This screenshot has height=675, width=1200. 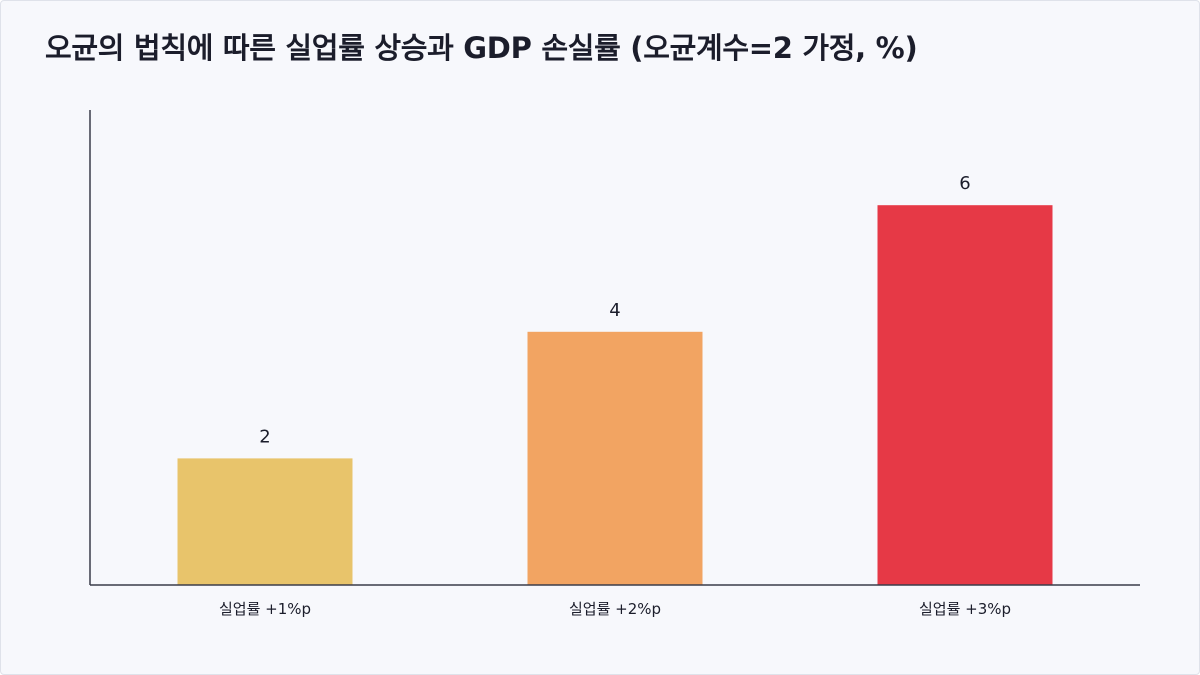 I want to click on bar-value-label: 2, so click(x=264, y=436).